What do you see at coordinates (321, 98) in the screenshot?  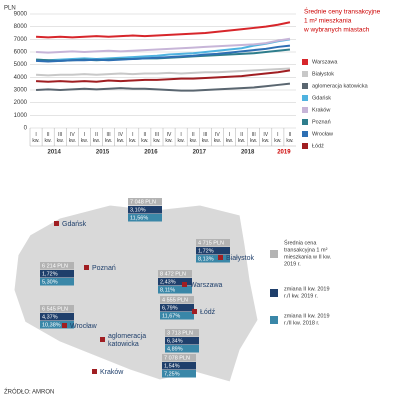 I see `legend-label: Gdańsk` at bounding box center [321, 98].